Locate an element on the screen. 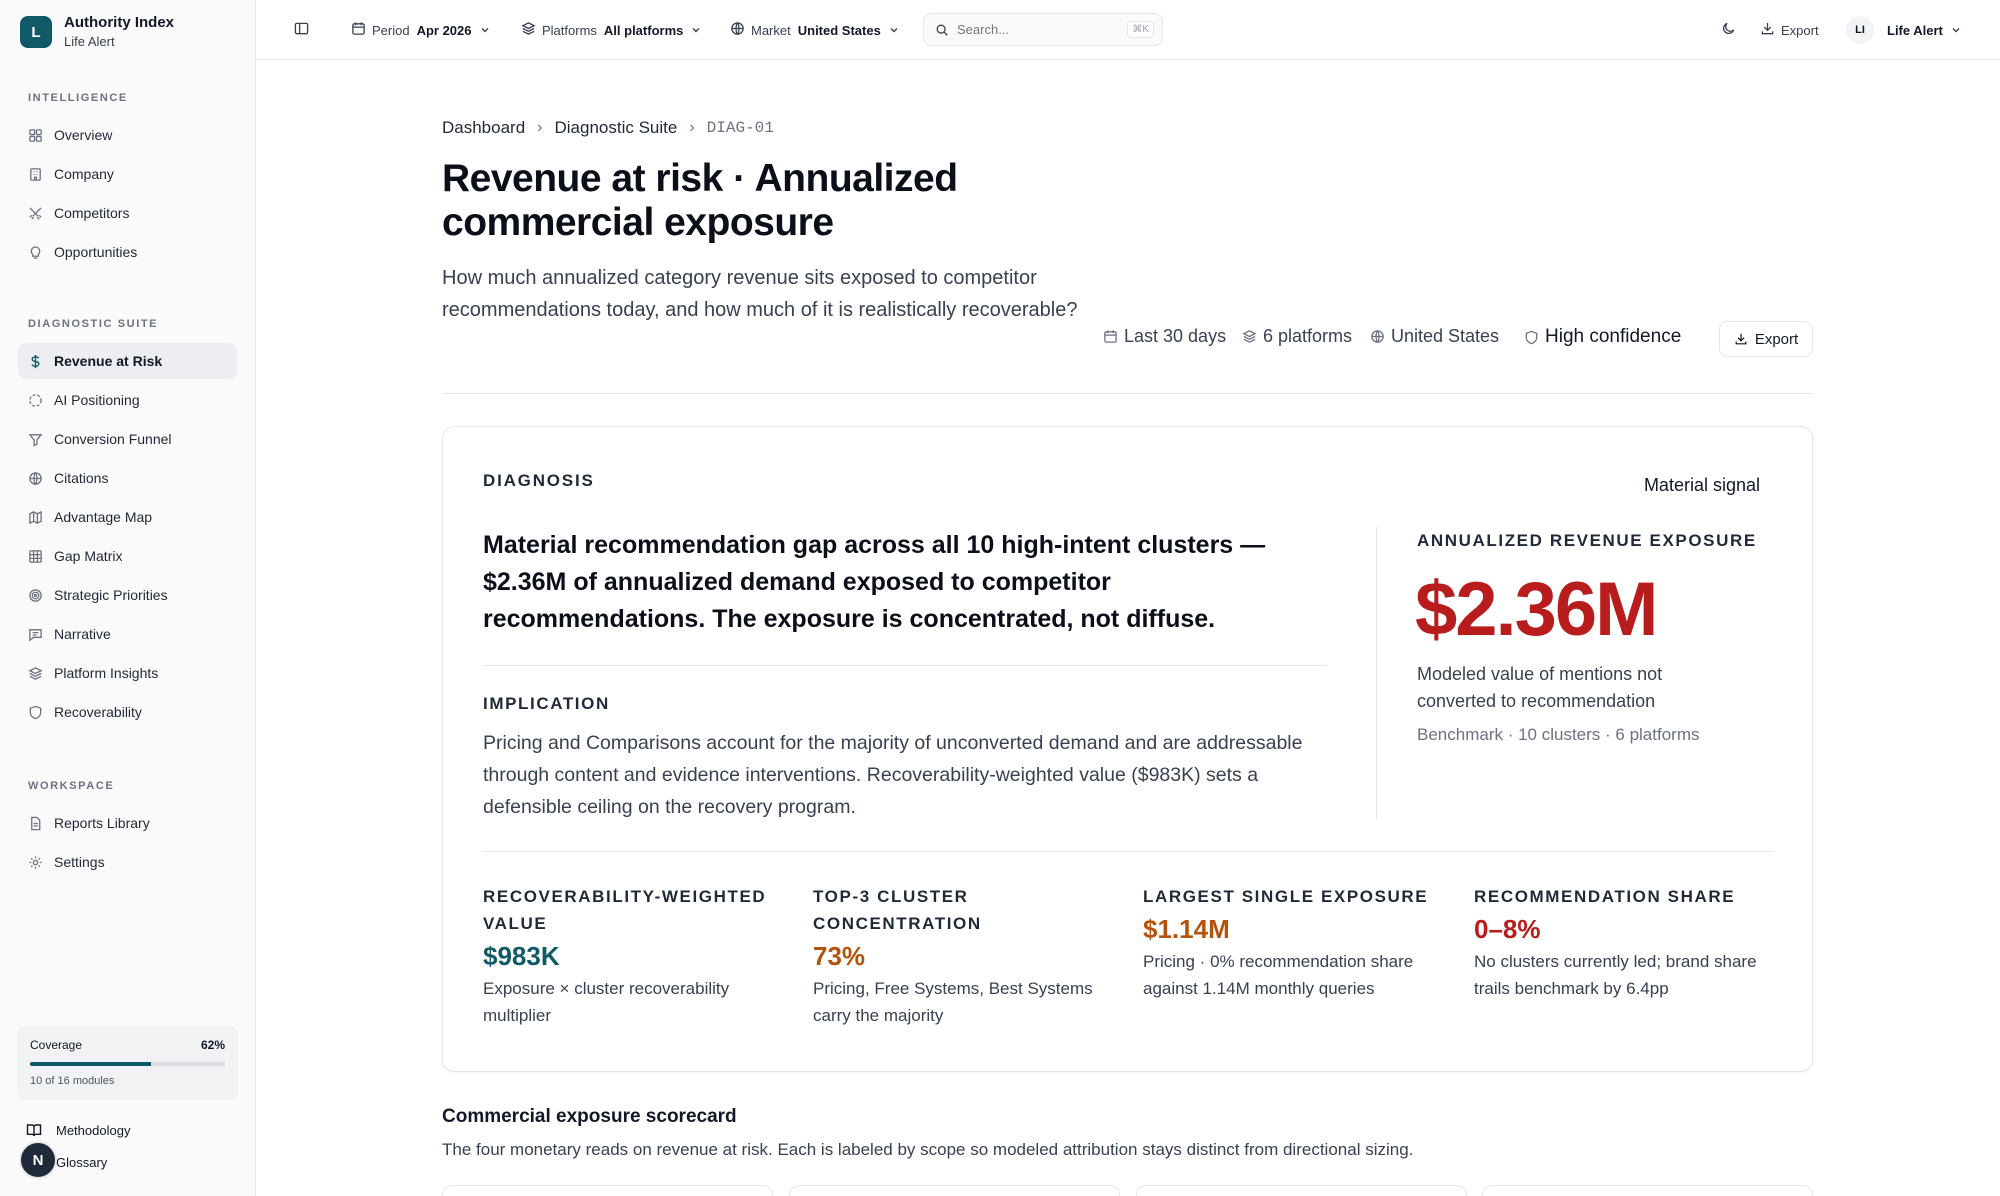 This screenshot has height=1196, width=2000. sidebar-item-opportunities: Opportunities is located at coordinates (127, 252).